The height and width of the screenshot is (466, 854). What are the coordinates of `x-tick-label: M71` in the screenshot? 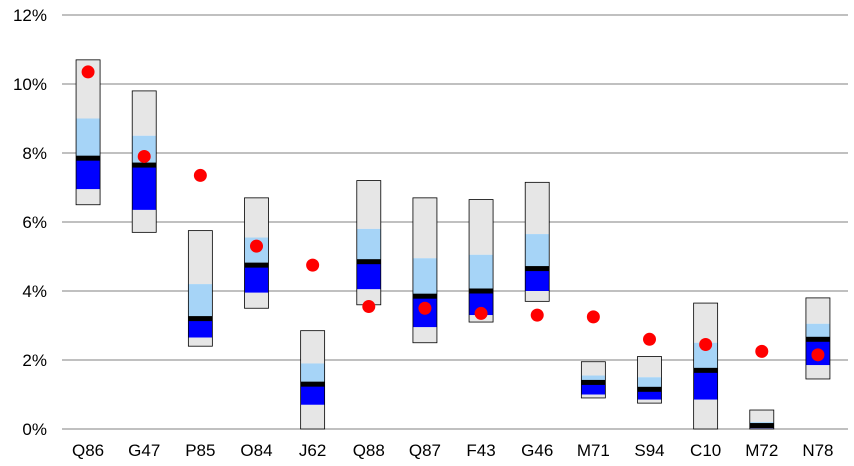 It's located at (593, 450).